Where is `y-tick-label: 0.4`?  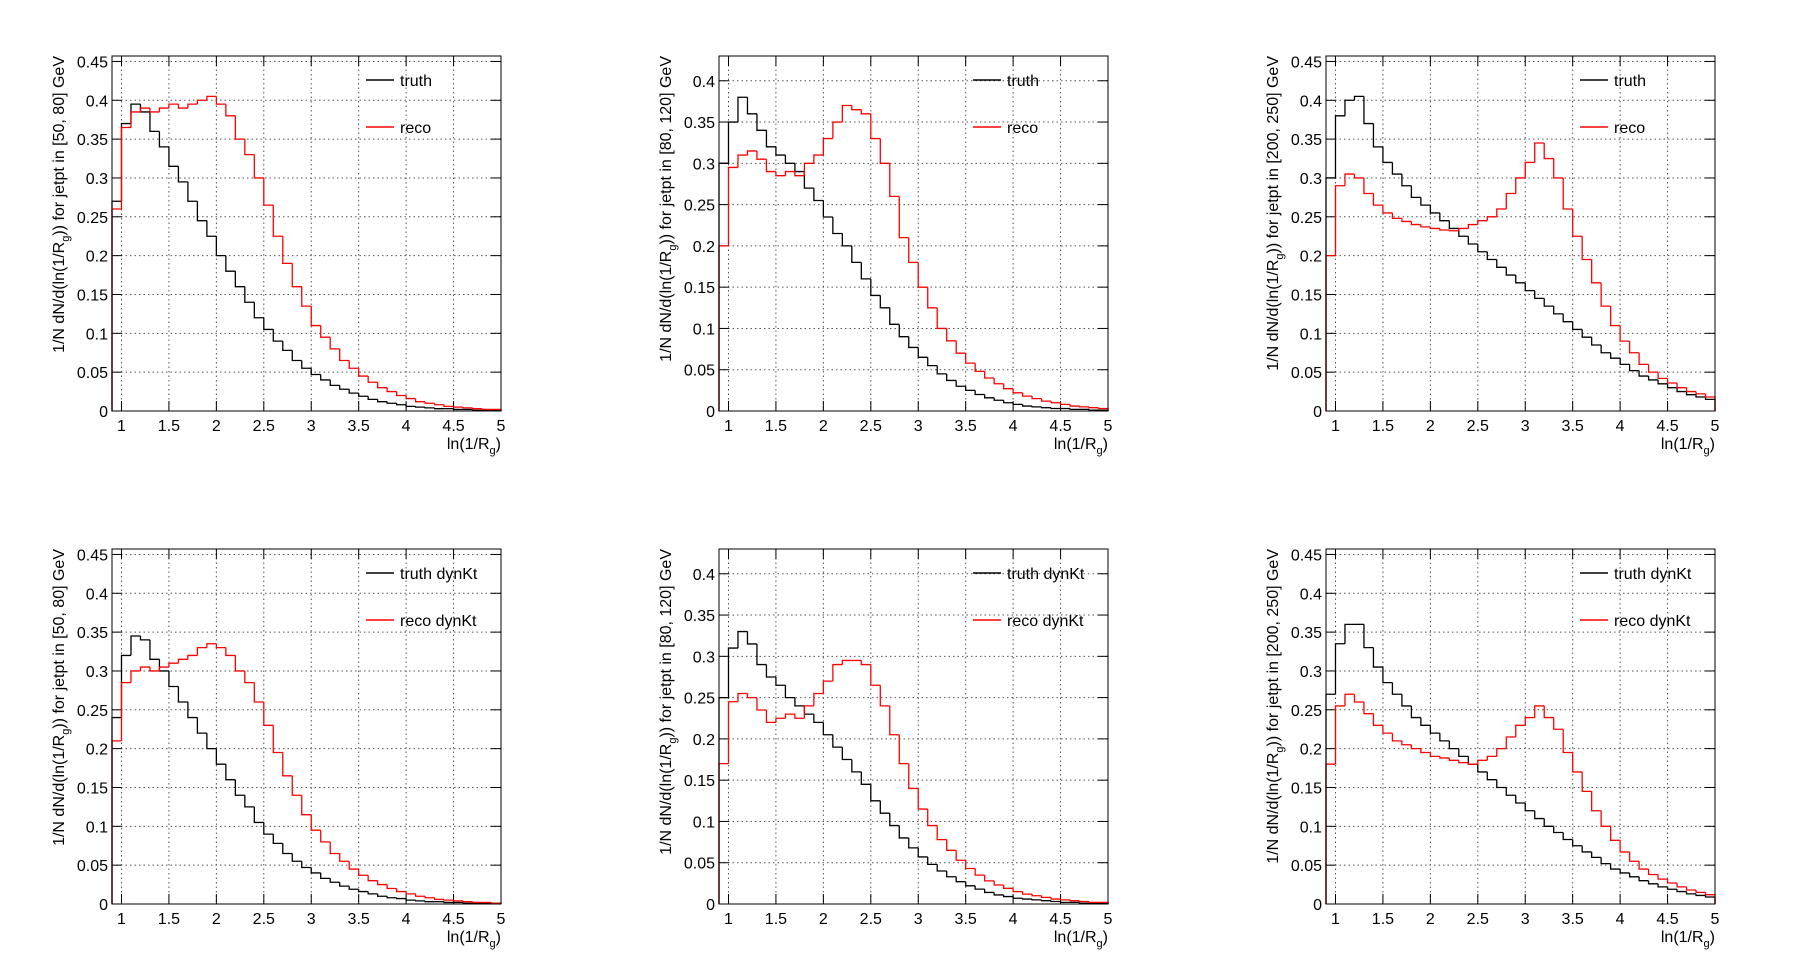
y-tick-label: 0.4 is located at coordinates (97, 101).